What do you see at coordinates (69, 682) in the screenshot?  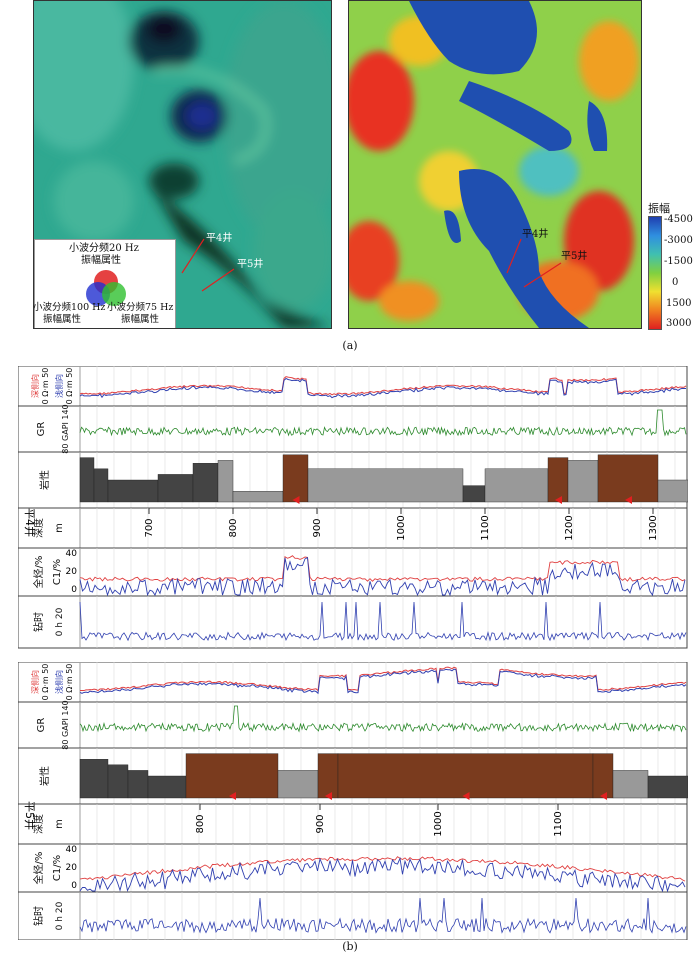 I see `res-unit-label-2: 0 Ω·m 50` at bounding box center [69, 682].